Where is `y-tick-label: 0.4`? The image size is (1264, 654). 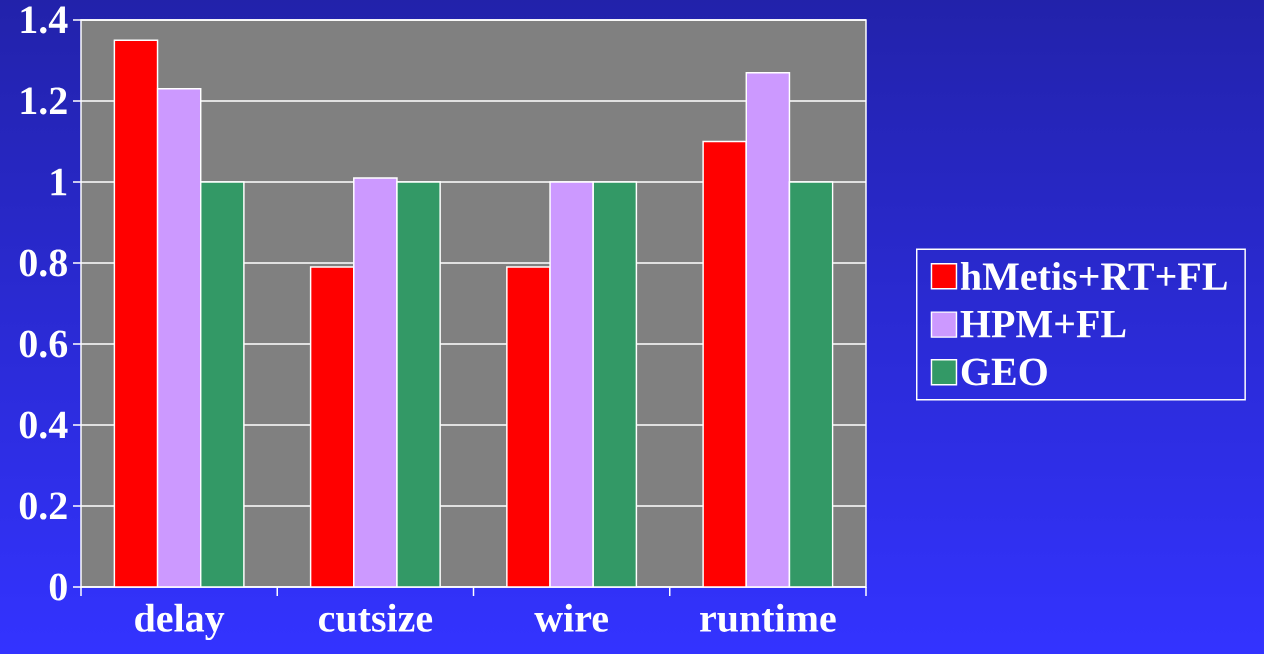
y-tick-label: 0.4 is located at coordinates (43, 425).